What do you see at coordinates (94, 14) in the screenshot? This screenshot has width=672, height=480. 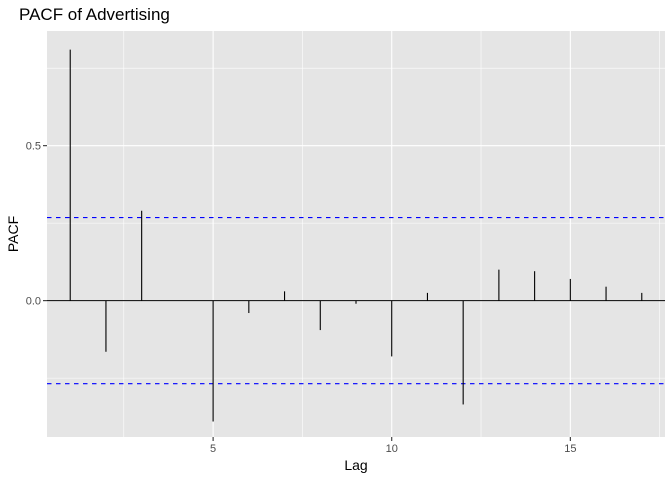 I see `chart-title: PACF of Advertising` at bounding box center [94, 14].